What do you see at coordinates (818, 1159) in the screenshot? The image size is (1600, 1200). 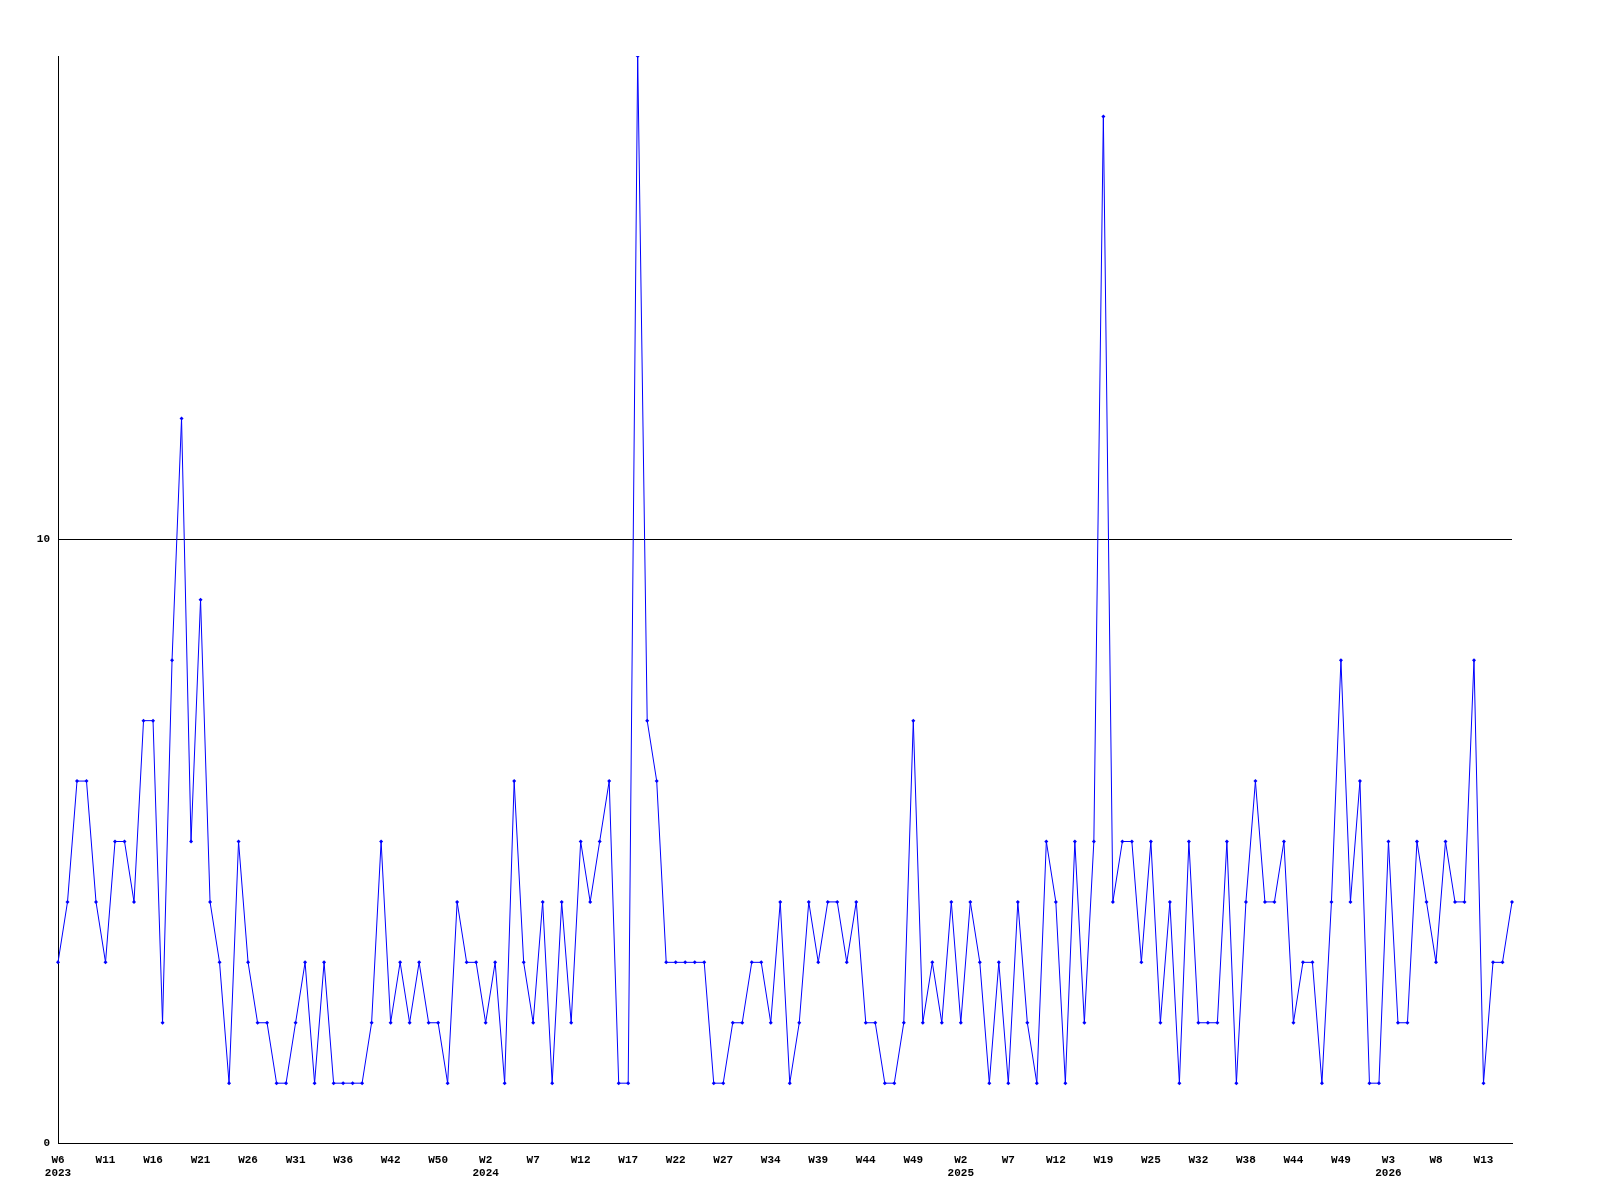 I see `x-tick-label: W39` at bounding box center [818, 1159].